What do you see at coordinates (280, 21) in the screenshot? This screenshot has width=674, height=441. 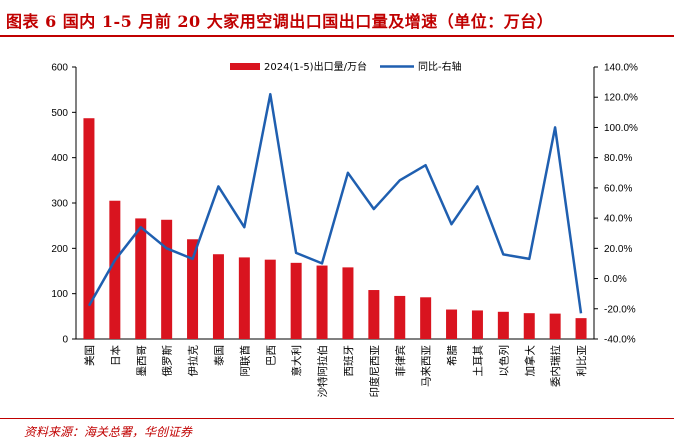 I see `figure-title: 图表 6 国内 1-5 月前 20 大家用空调出口国出口量及增速（单位：万台）` at bounding box center [280, 21].